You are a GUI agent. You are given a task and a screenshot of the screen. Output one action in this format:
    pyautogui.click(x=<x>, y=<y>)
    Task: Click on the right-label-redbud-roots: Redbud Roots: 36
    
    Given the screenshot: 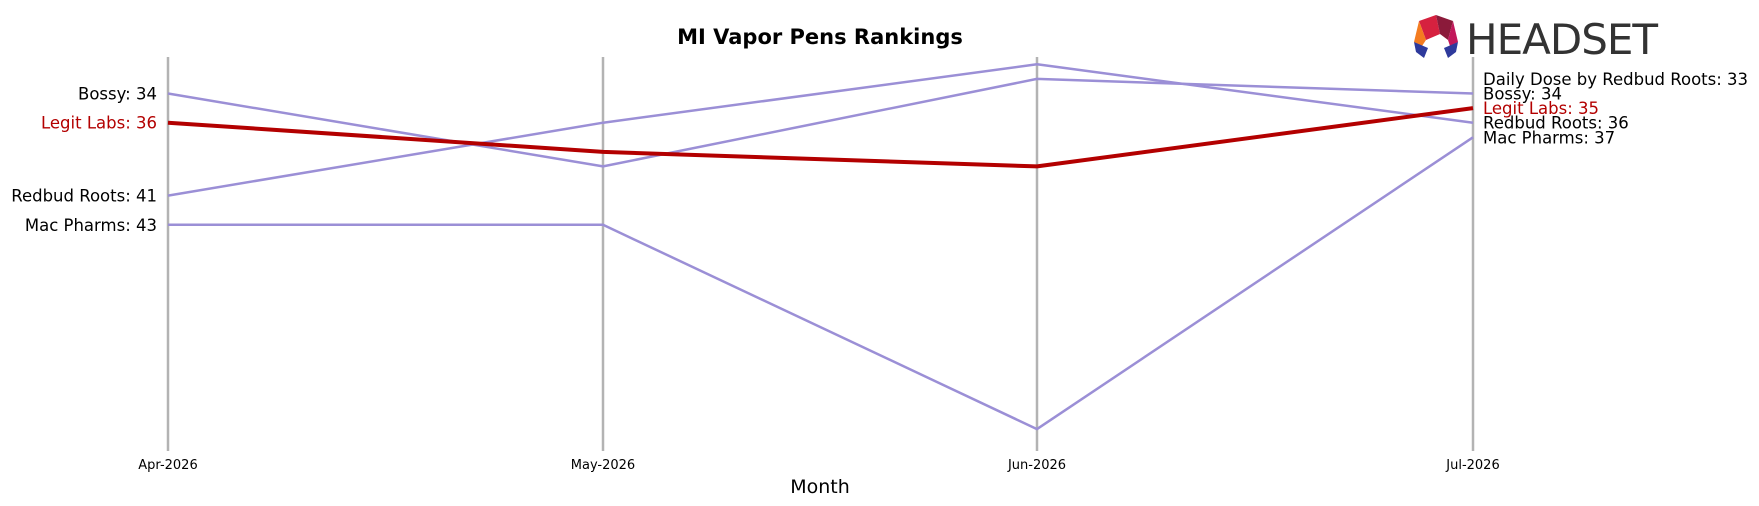 What is the action you would take?
    pyautogui.click(x=1556, y=123)
    